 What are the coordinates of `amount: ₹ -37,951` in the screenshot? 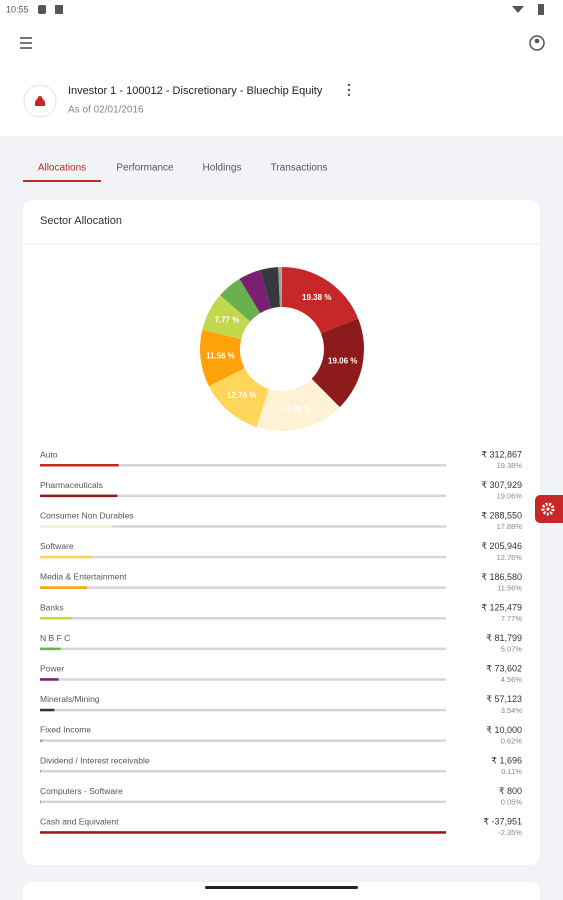 It's located at (502, 822).